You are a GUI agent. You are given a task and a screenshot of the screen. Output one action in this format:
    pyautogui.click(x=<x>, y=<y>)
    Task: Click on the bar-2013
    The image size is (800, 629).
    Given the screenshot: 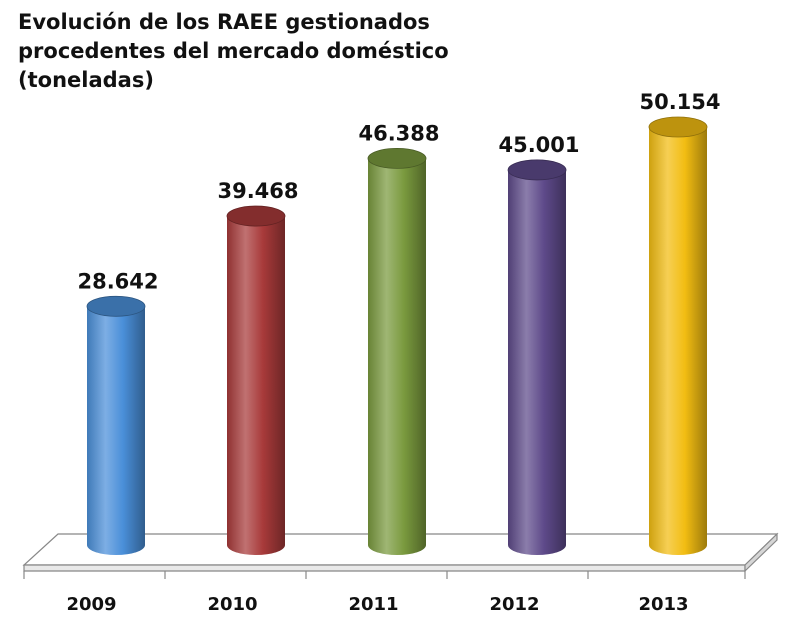 What is the action you would take?
    pyautogui.click(x=678, y=335)
    